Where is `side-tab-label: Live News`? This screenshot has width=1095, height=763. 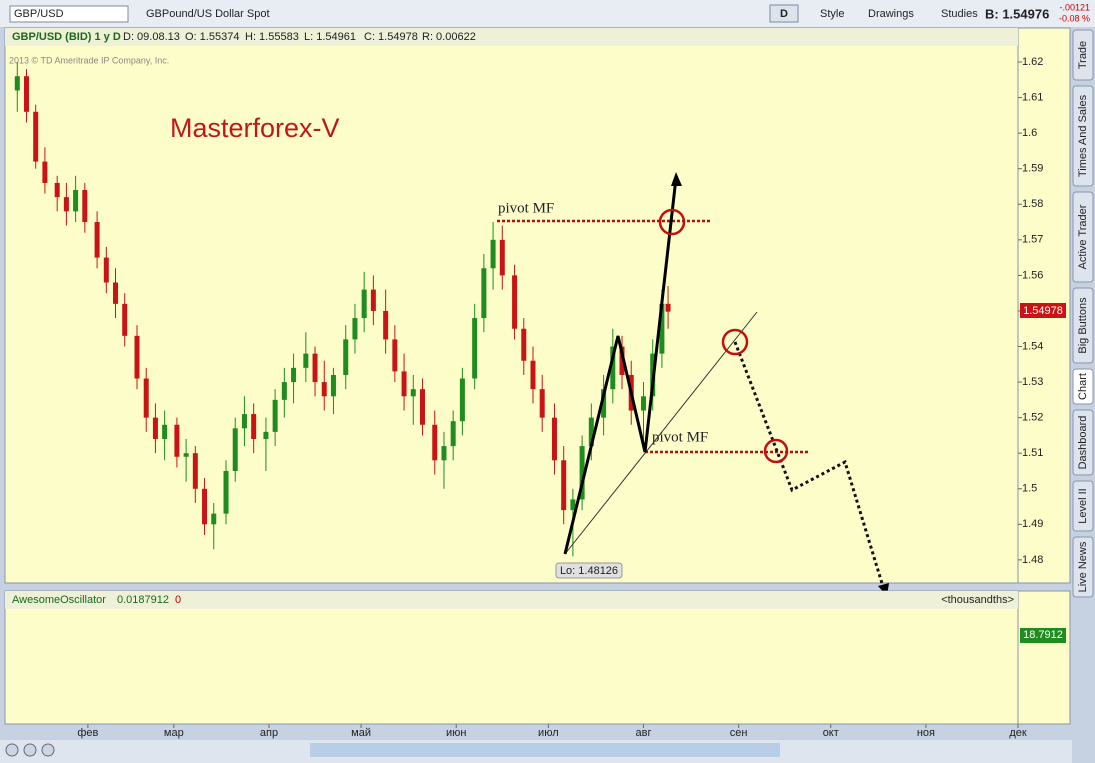 side-tab-label: Live News is located at coordinates (1083, 566).